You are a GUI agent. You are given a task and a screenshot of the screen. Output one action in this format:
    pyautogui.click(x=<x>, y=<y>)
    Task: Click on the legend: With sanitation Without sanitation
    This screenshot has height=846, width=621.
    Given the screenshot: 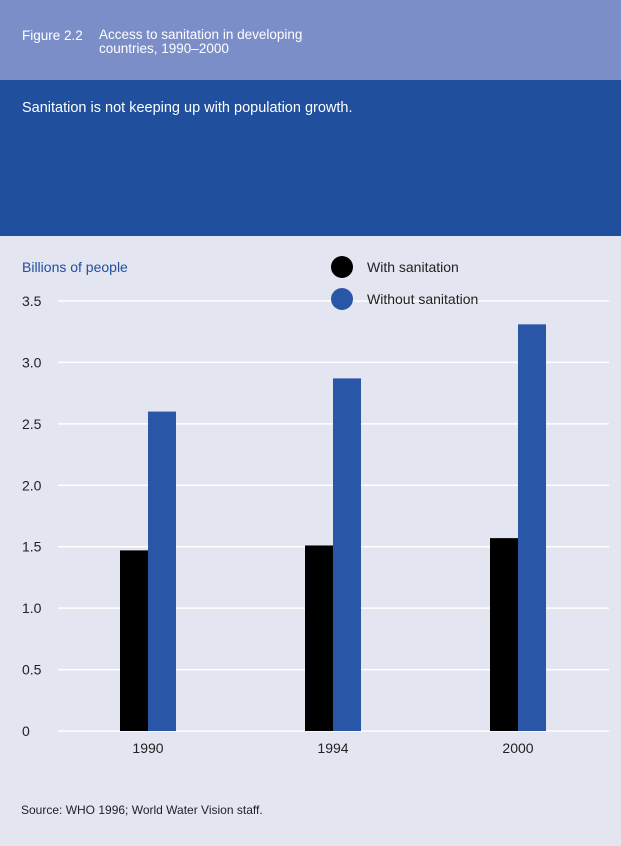 What is the action you would take?
    pyautogui.click(x=404, y=283)
    